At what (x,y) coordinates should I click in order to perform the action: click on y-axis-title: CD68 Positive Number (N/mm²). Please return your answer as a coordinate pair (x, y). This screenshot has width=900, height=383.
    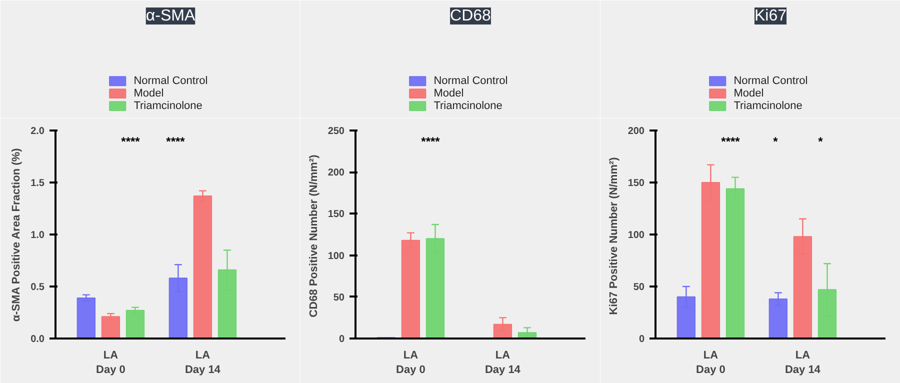
    Looking at the image, I should click on (314, 236).